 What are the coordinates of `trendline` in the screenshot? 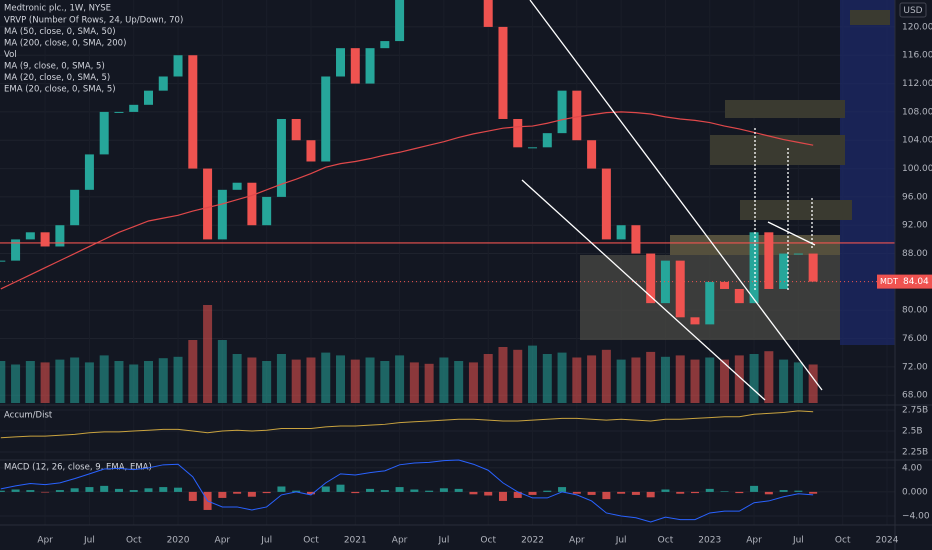 It's located at (643, 290).